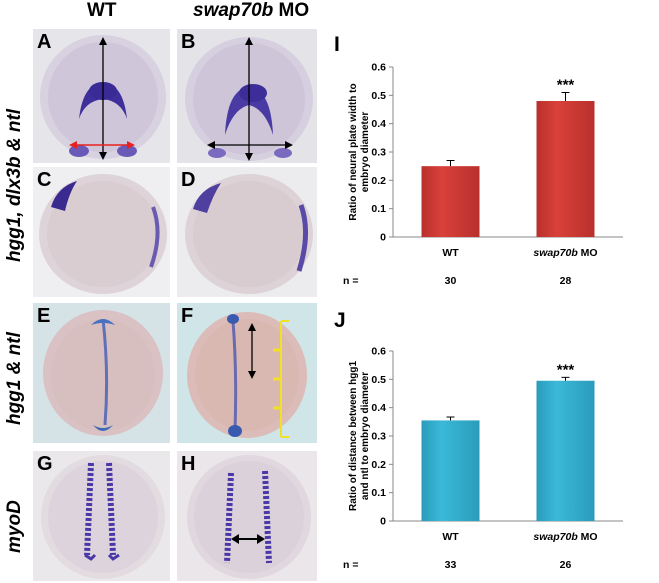  Describe the element at coordinates (365, 152) in the screenshot. I see `y-axis-label-line: embryo diameter` at that location.